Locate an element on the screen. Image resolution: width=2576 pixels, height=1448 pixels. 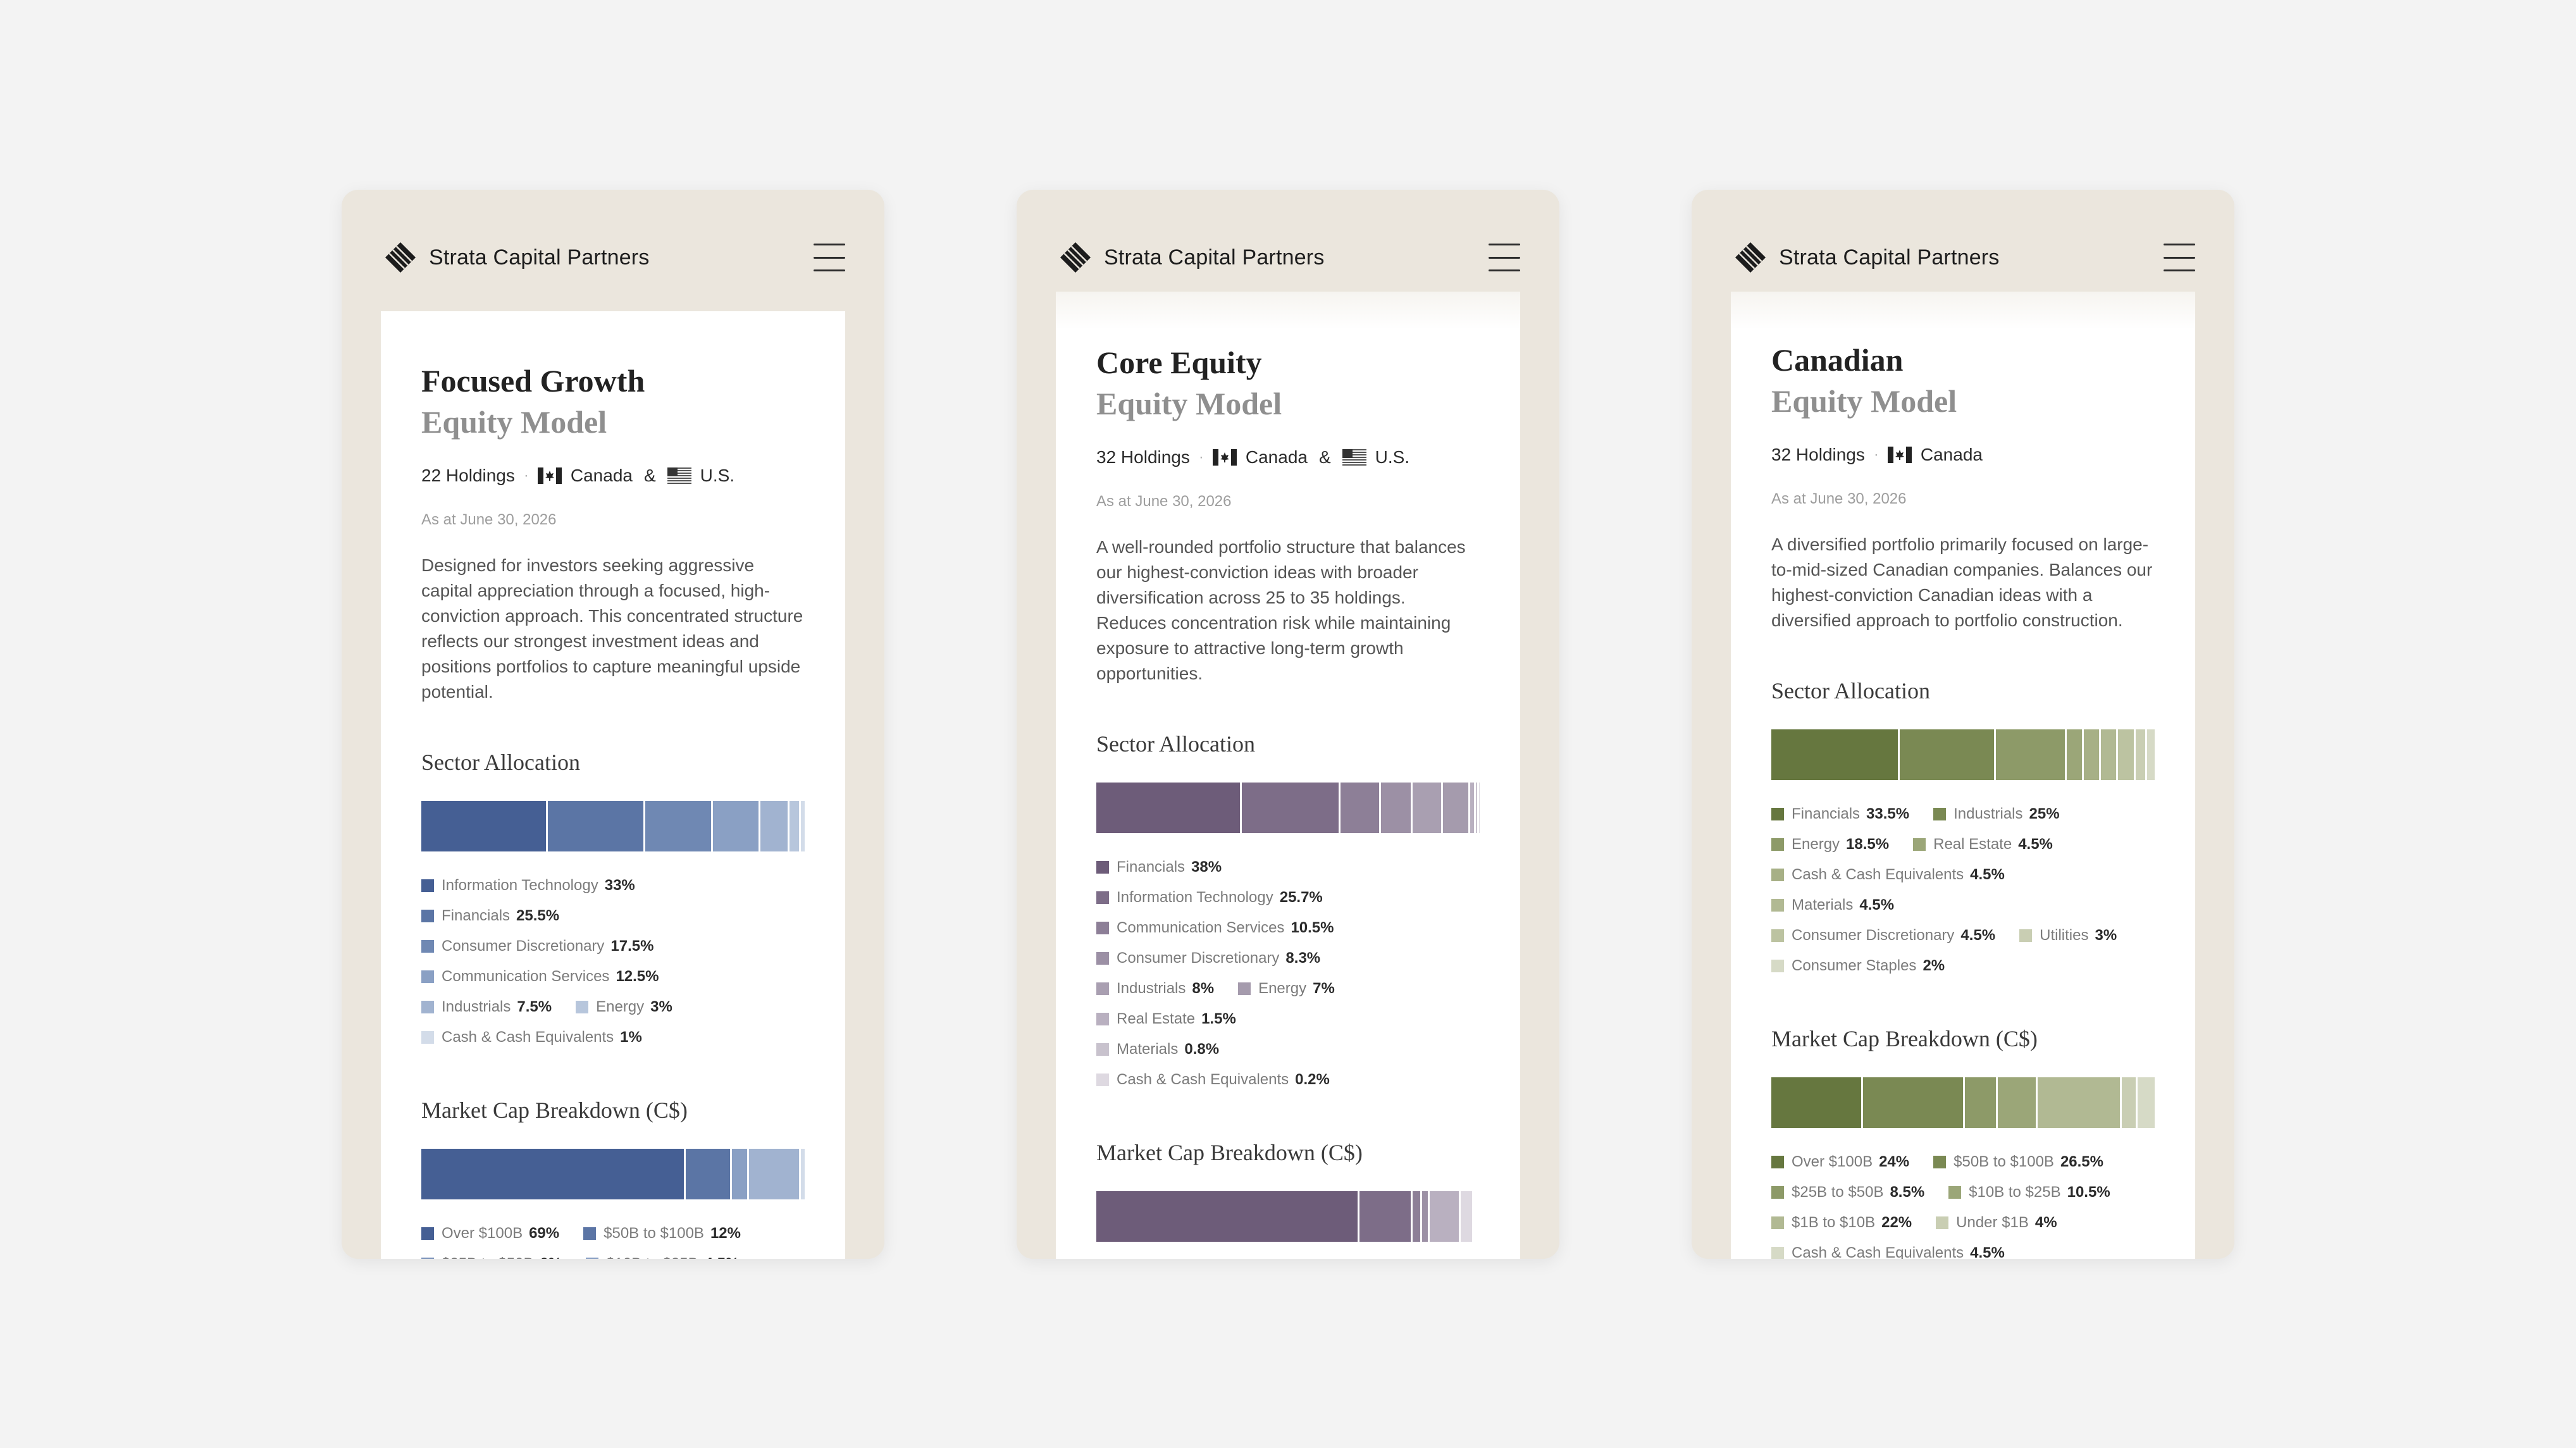
sector-allocation-bar is located at coordinates (613, 826).